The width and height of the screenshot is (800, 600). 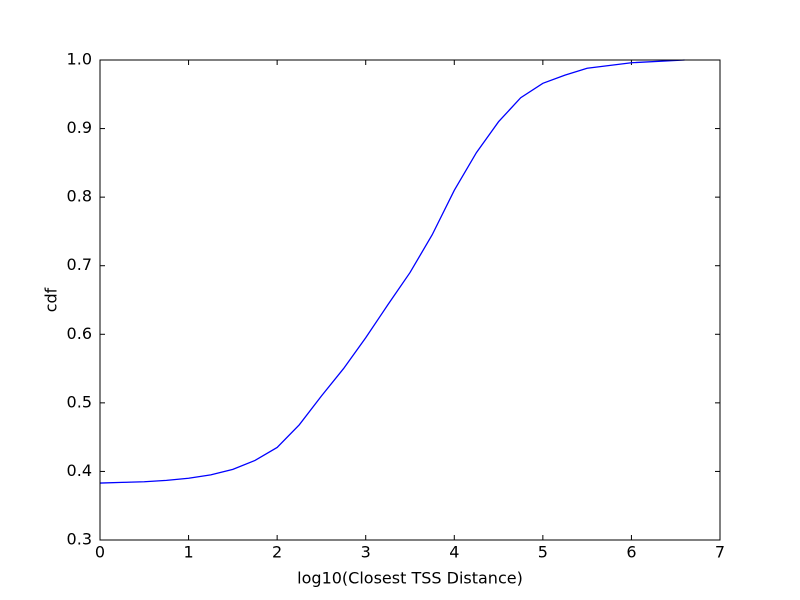 I want to click on y-tick-label: 0.7, so click(x=79, y=264).